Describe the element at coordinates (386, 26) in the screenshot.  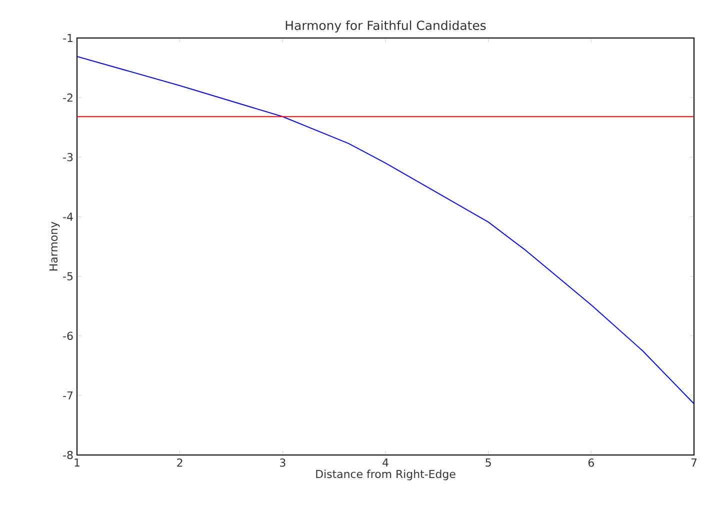
I see `chart-title: Harmony for Faithful Candidates` at that location.